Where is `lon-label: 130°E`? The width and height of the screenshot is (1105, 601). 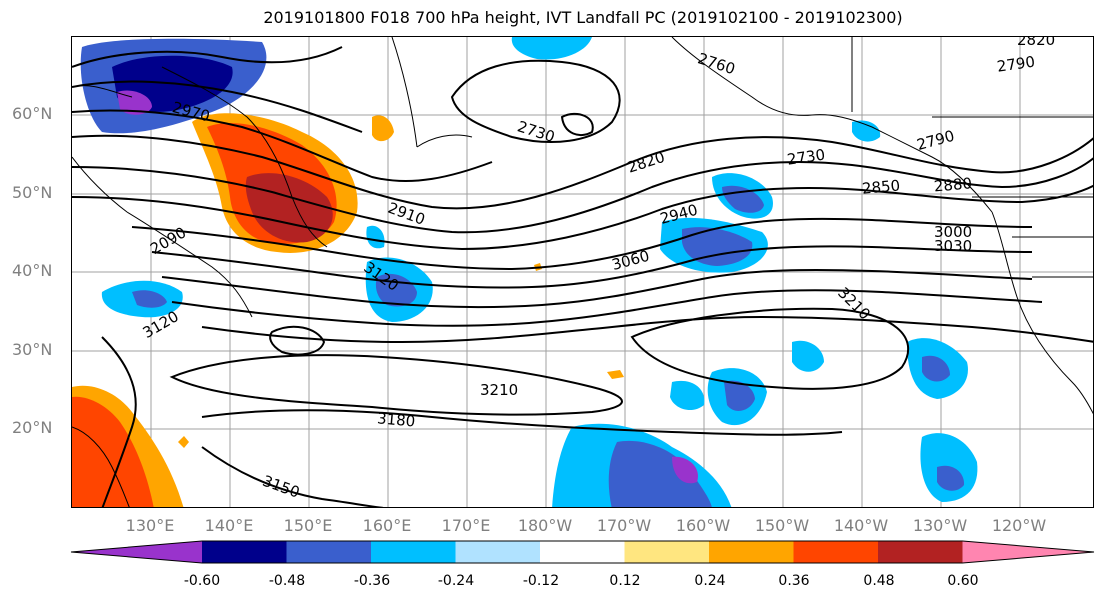
lon-label: 130°E is located at coordinates (150, 525).